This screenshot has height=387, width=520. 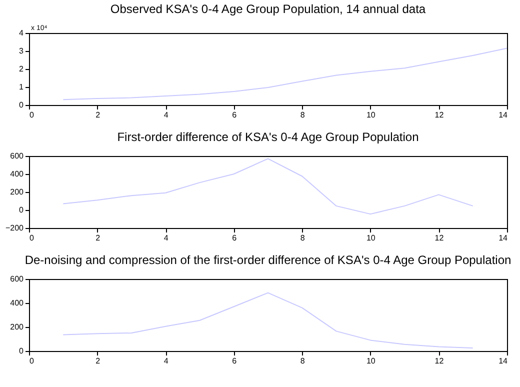 What do you see at coordinates (21, 33) in the screenshot?
I see `y-tick-label: 4` at bounding box center [21, 33].